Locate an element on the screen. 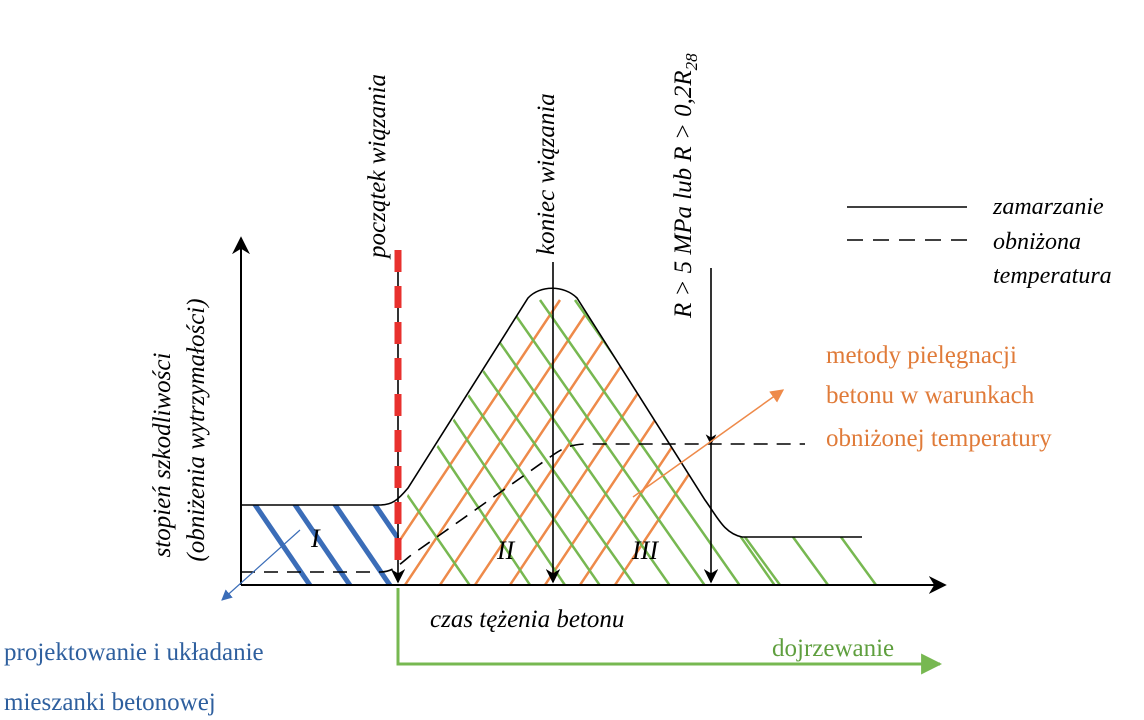 This screenshot has height=720, width=1144. projekt-label-2: mieszanki betonowej is located at coordinates (110, 702).